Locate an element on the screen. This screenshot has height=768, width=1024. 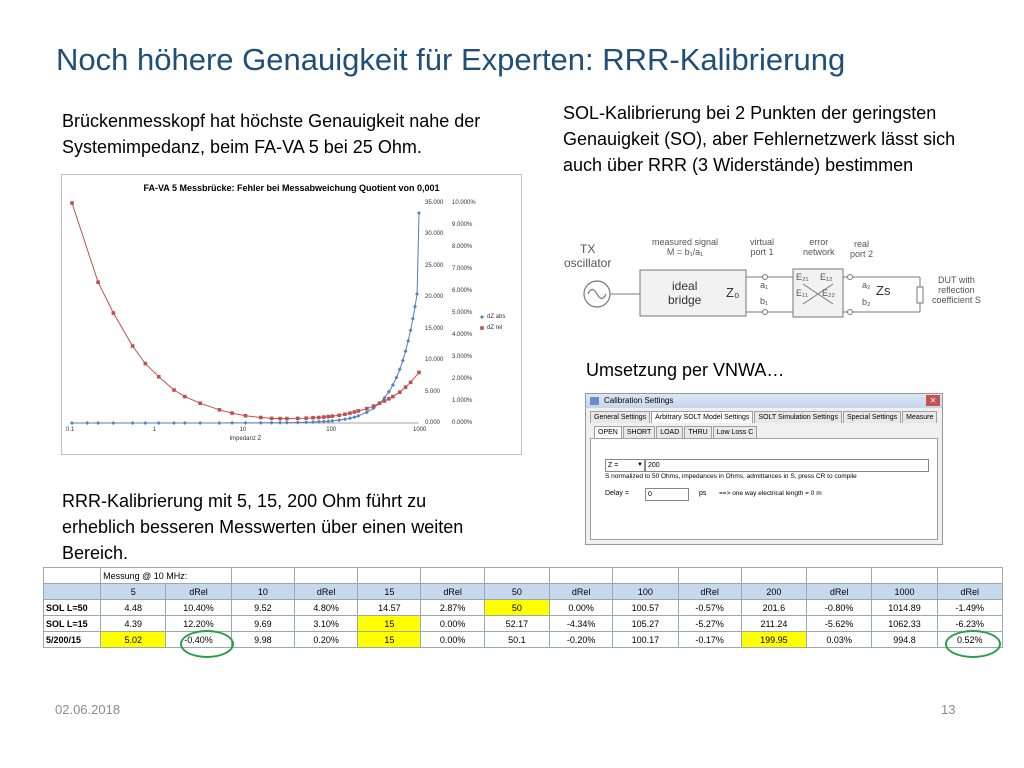
table-cell: -4.34% is located at coordinates (581, 623).